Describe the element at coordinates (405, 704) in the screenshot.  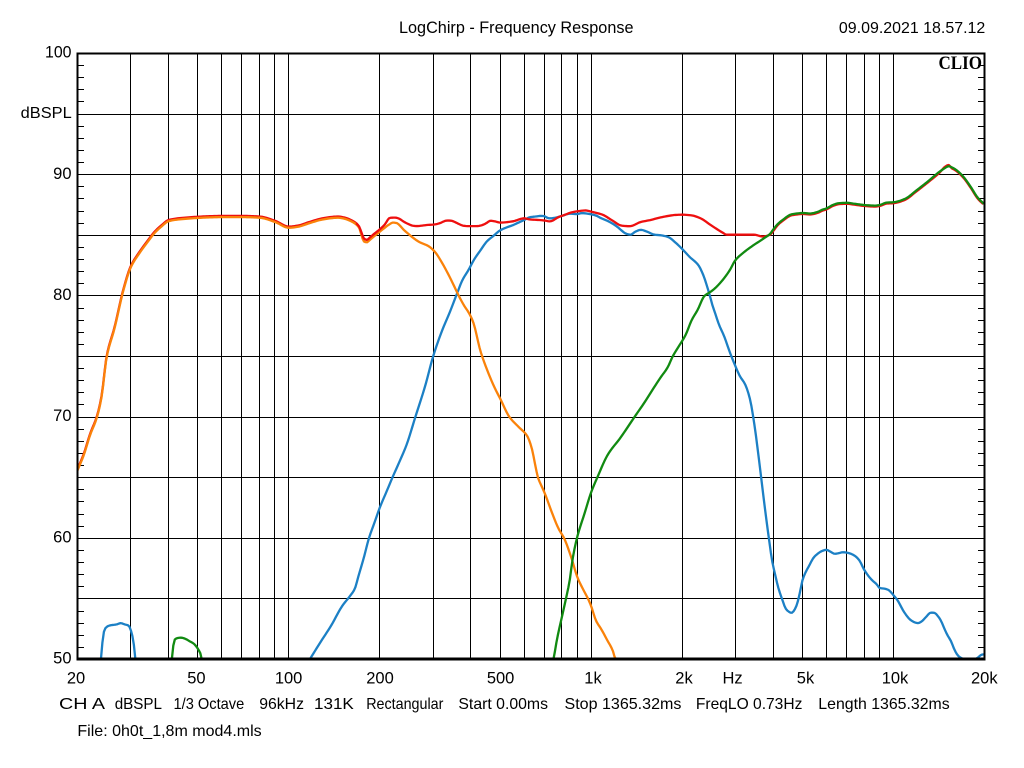
I see `svg-text: Rectangular` at that location.